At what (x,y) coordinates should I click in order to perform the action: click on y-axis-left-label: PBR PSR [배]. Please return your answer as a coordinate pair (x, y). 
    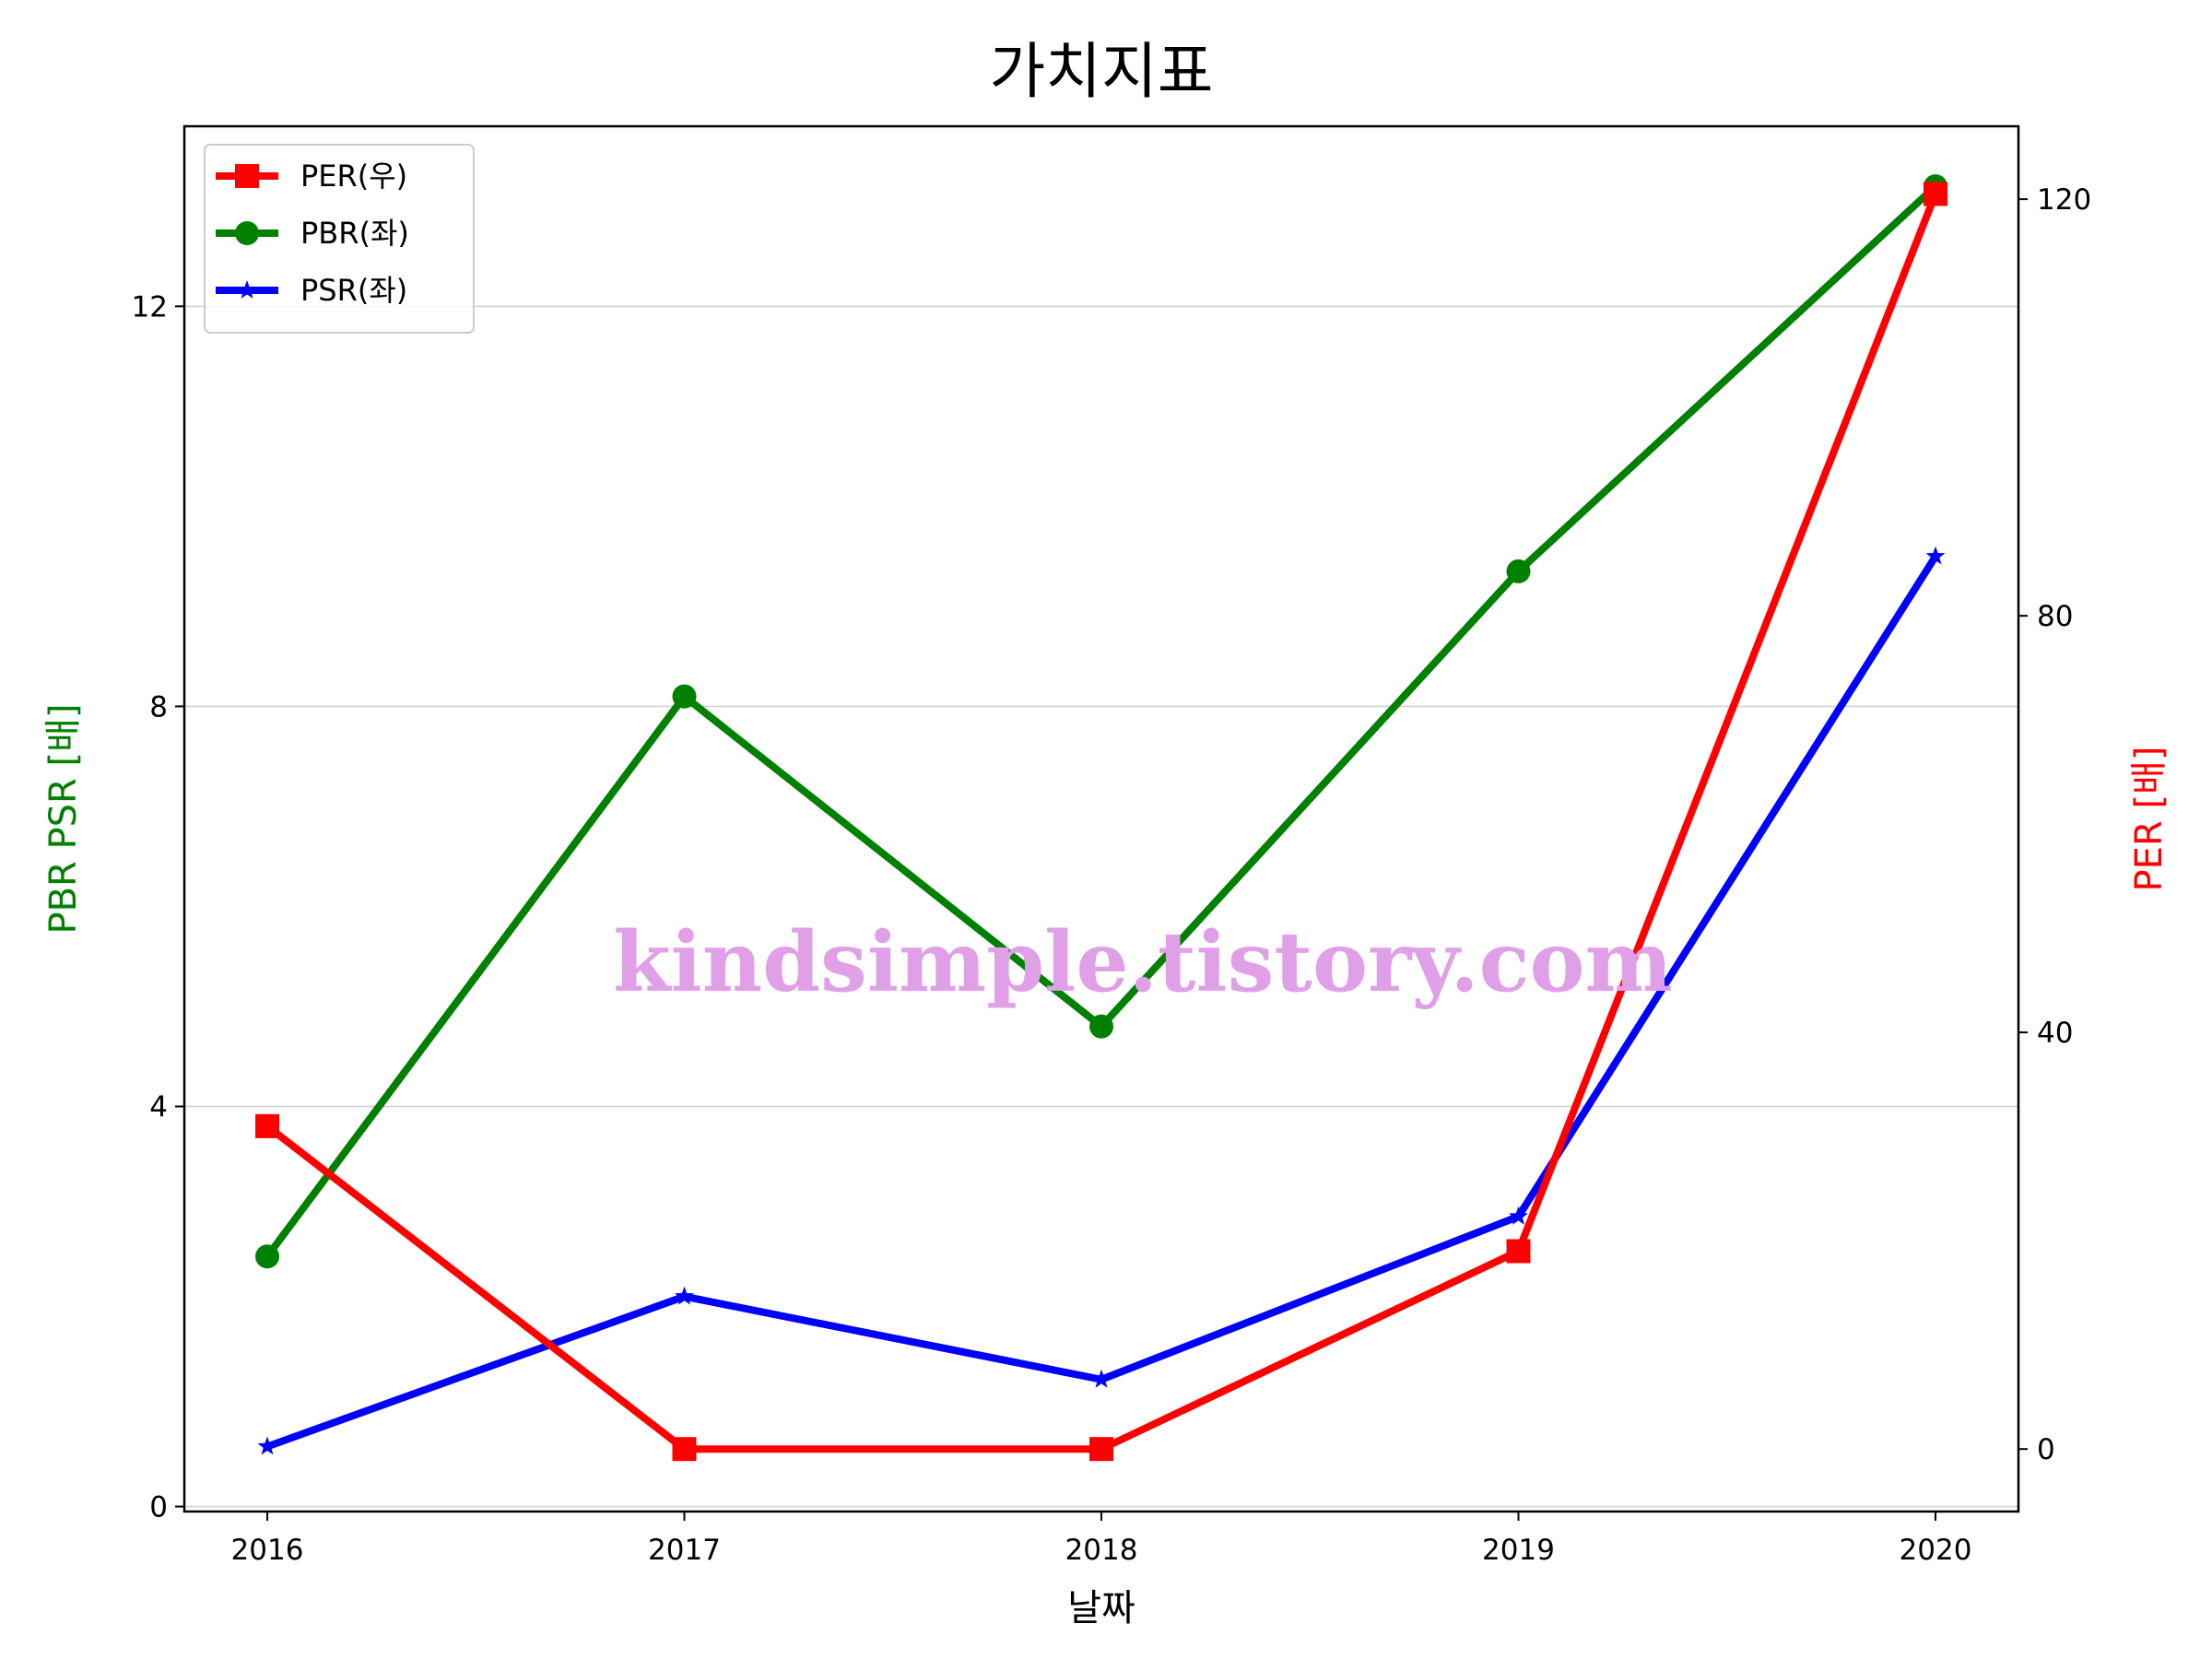
    Looking at the image, I should click on (63, 818).